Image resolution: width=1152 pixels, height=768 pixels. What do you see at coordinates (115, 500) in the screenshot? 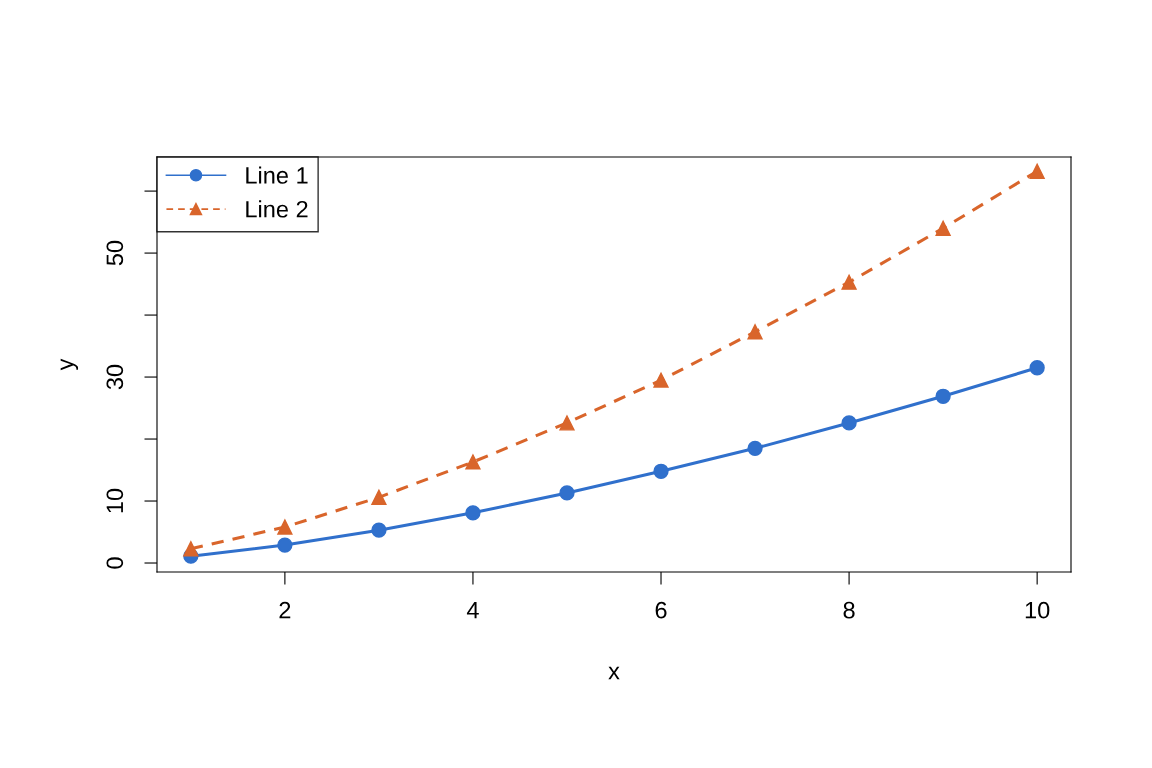
I see `y-tick-label: 10` at bounding box center [115, 500].